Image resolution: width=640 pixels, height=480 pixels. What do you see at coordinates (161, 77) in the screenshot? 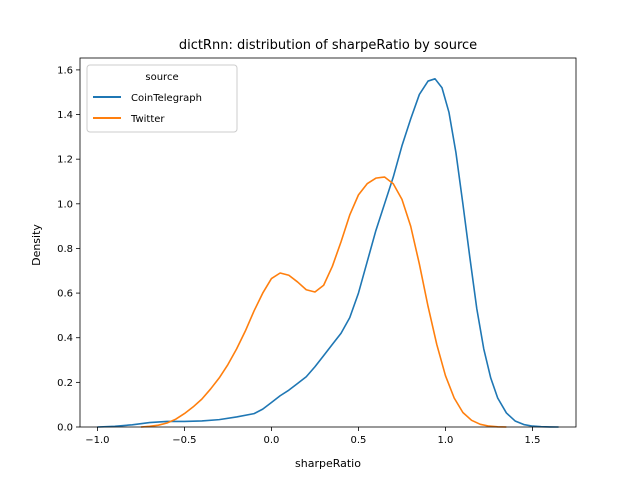
I see `legend-title: source` at bounding box center [161, 77].